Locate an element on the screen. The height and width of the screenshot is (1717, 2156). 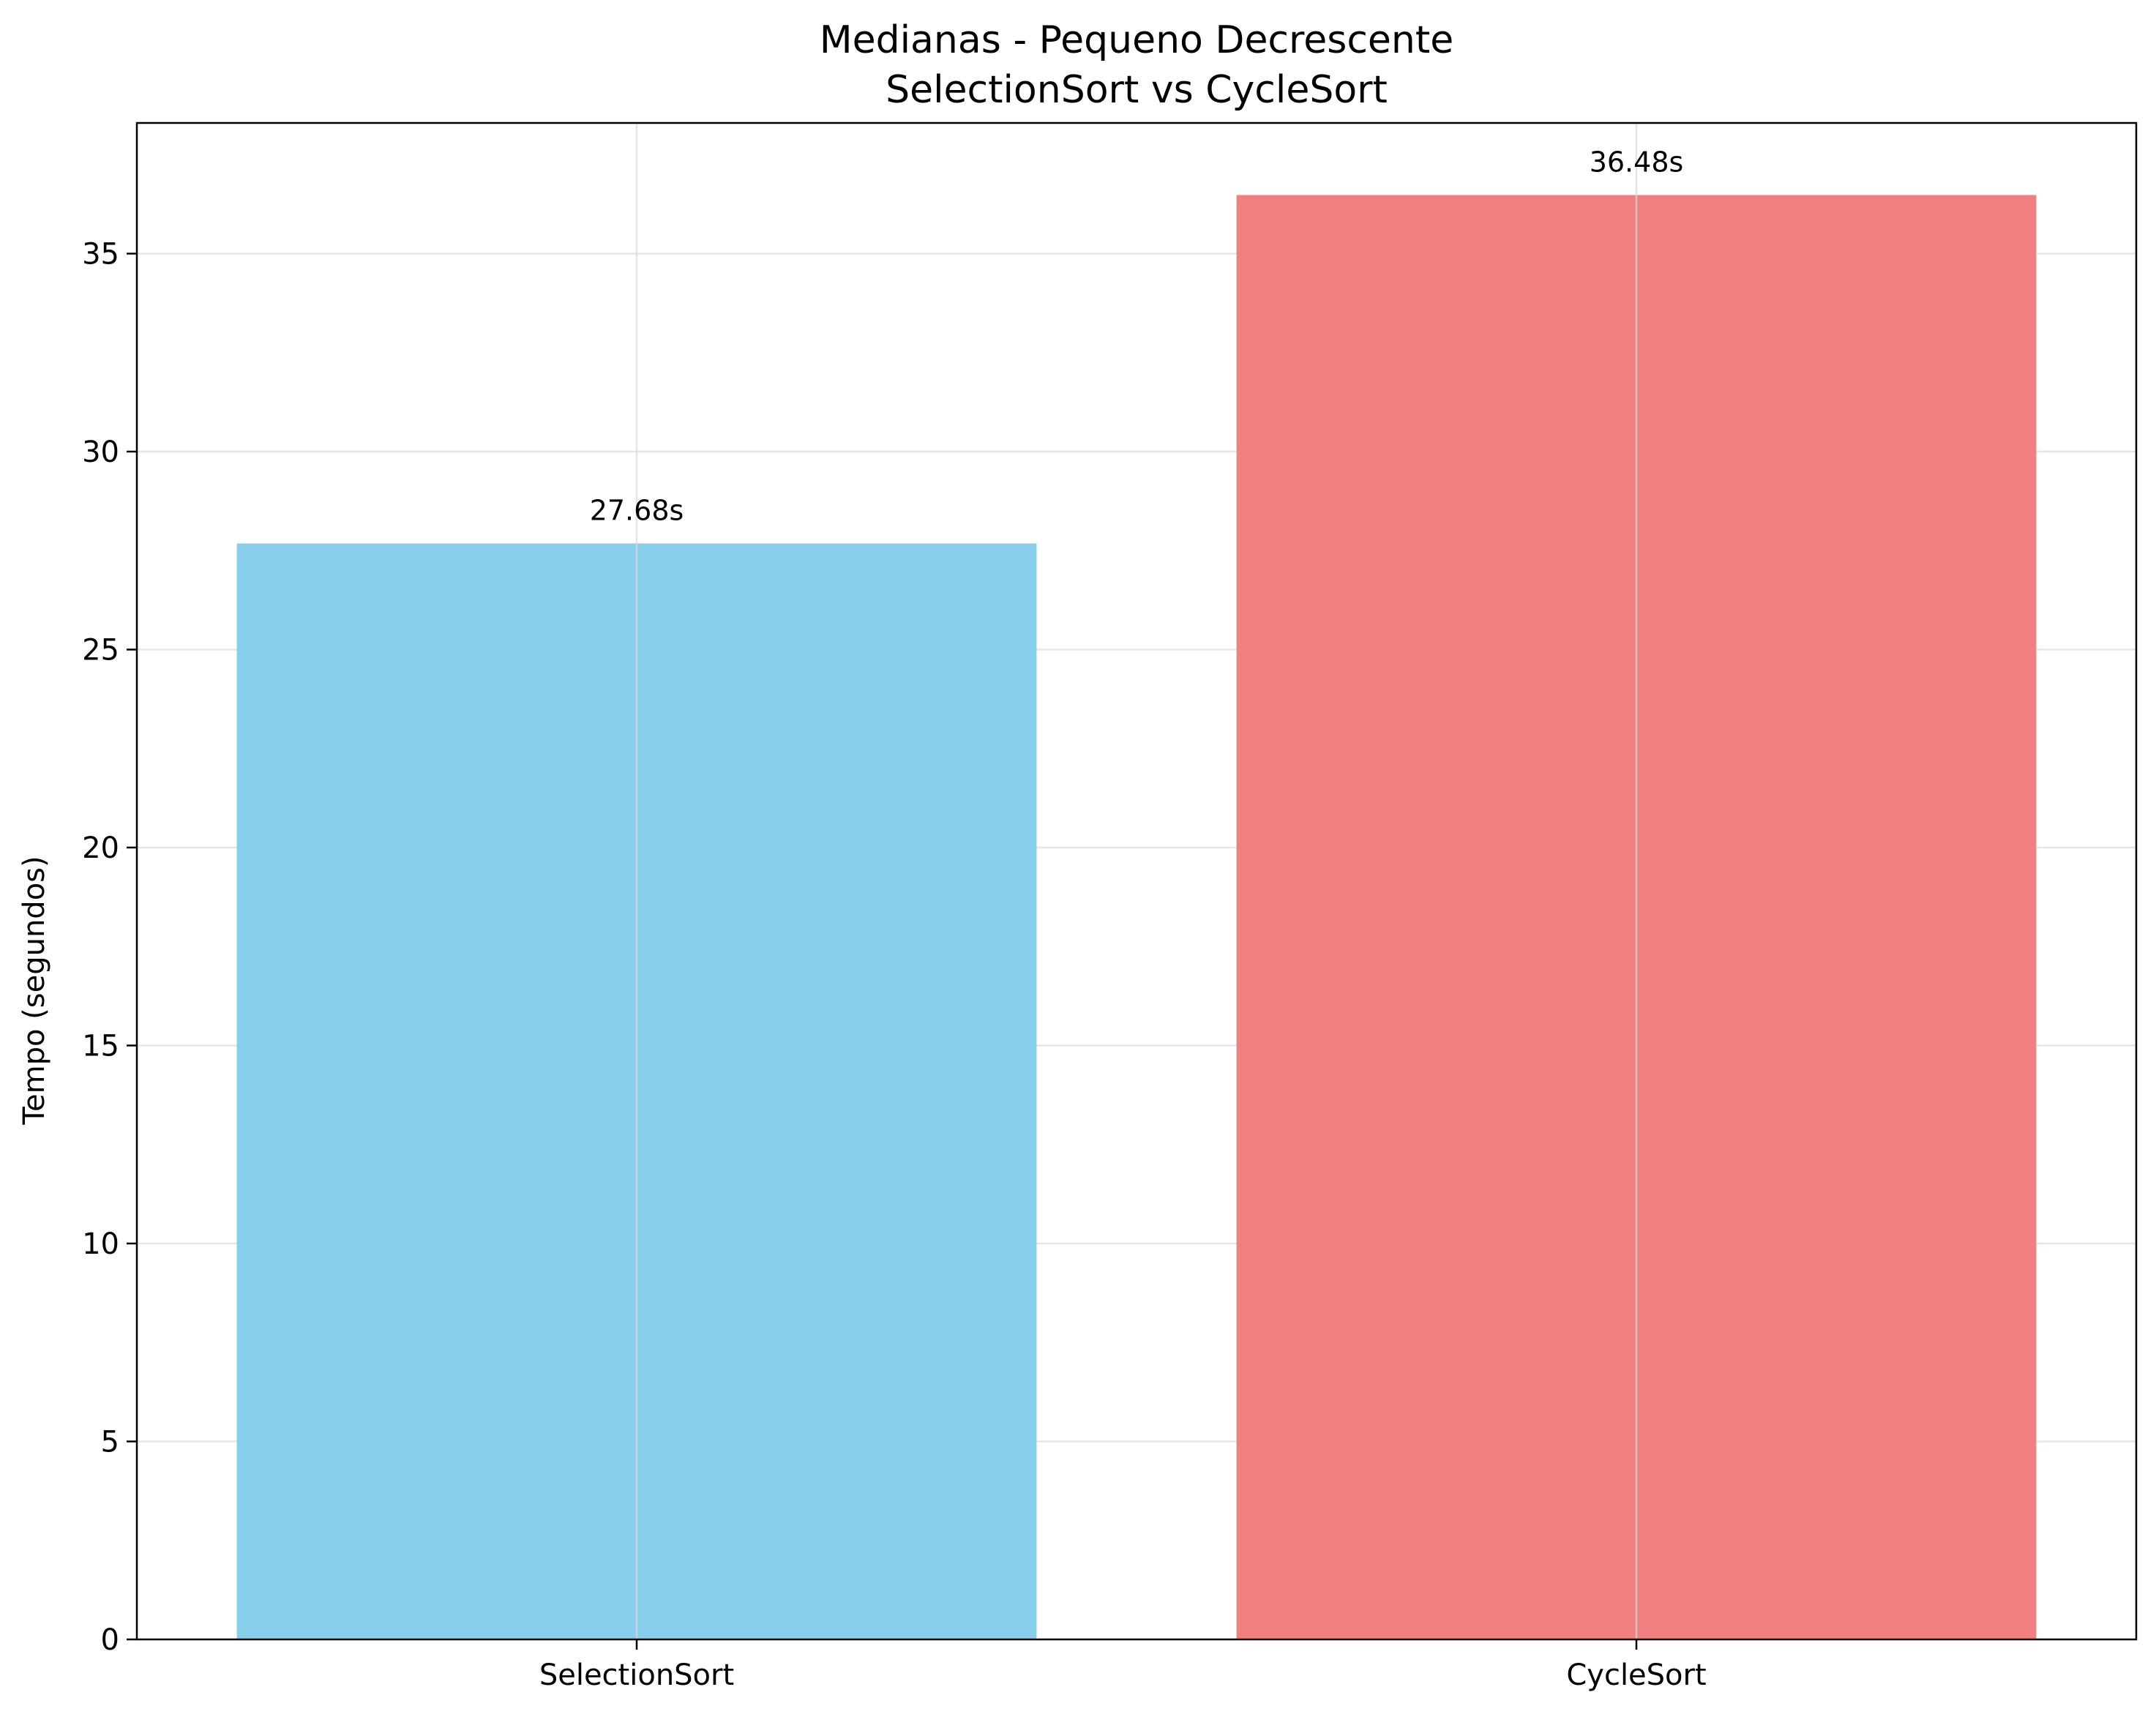
x-axis-ticks: SelectionSort CycleSort is located at coordinates (1123, 1666).